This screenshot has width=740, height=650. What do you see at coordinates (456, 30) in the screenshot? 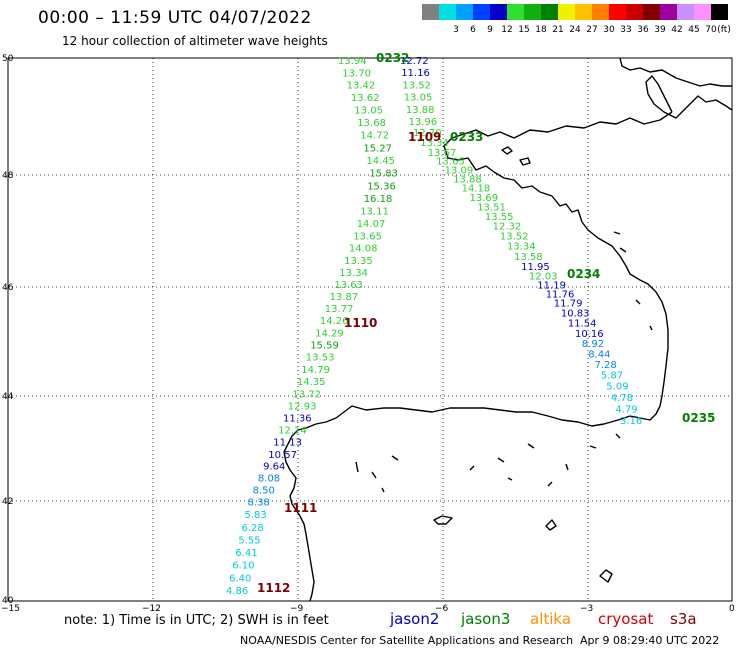
I see `legend-label: 3` at bounding box center [456, 30].